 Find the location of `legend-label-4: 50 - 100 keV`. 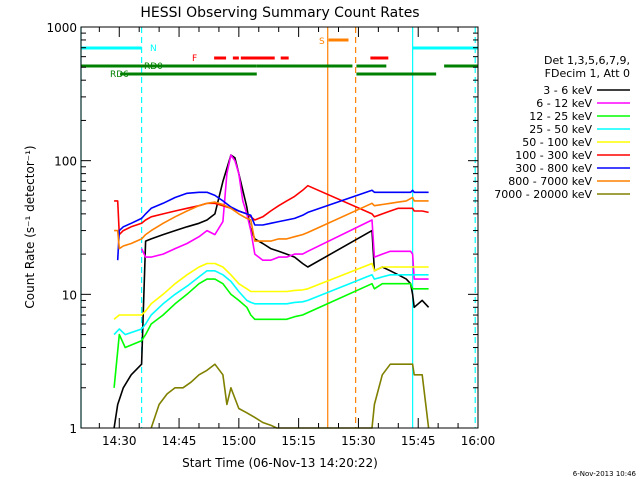

legend-label-4: 50 - 100 keV is located at coordinates (557, 142).